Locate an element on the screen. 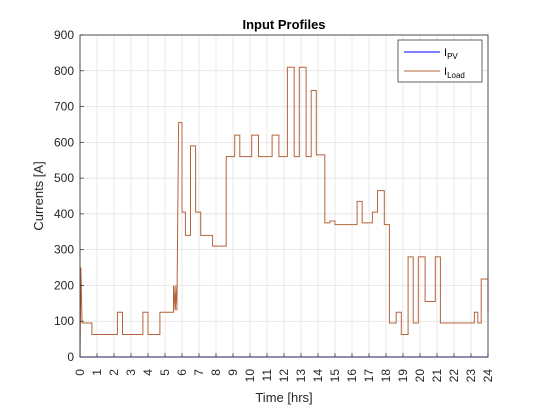 This screenshot has width=550, height=418. legend-label-load: ILoad is located at coordinates (454, 73).